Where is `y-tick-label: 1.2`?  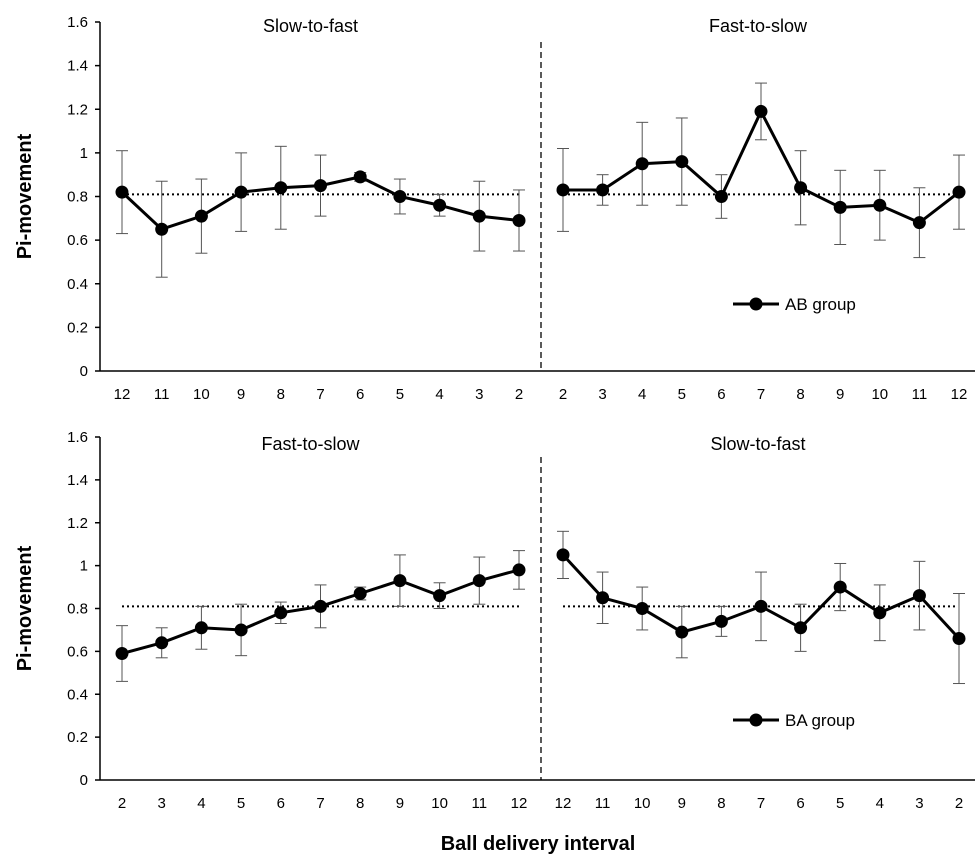
y-tick-label: 1.2 is located at coordinates (77, 109).